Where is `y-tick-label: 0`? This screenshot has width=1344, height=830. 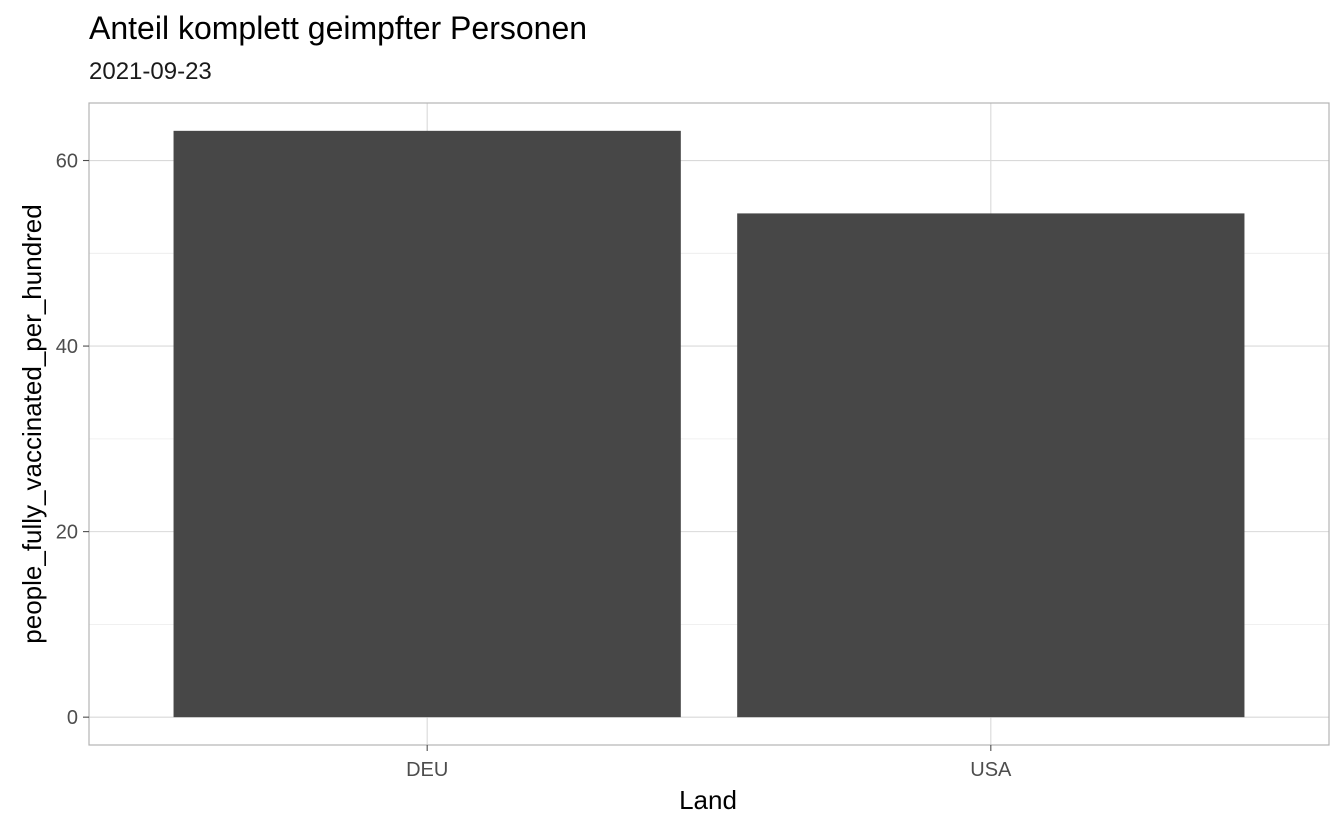 y-tick-label: 0 is located at coordinates (72, 718).